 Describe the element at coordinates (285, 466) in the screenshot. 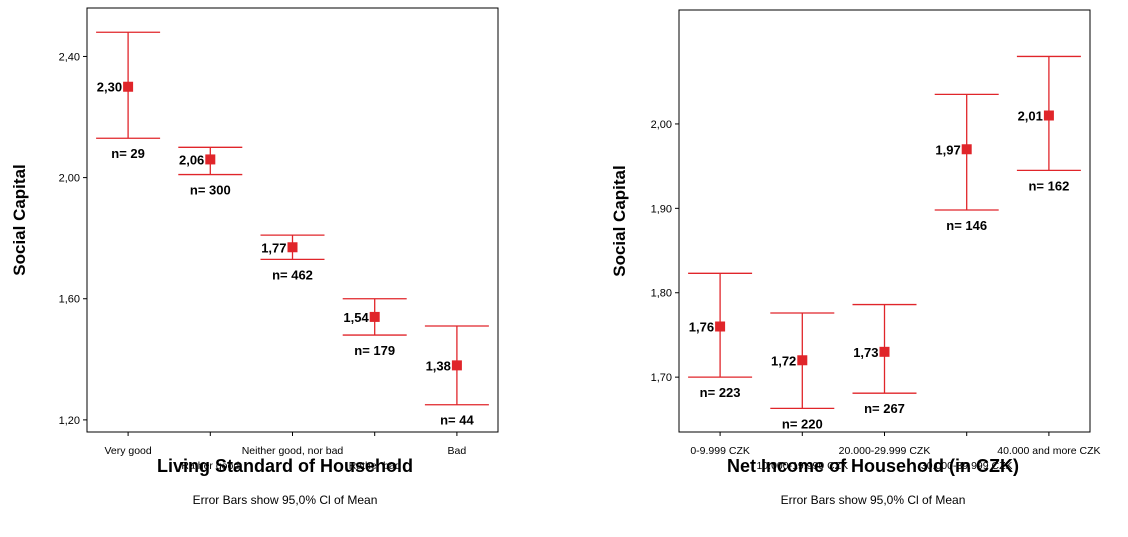

I see `x-axis-title: Living Standard of Household` at that location.